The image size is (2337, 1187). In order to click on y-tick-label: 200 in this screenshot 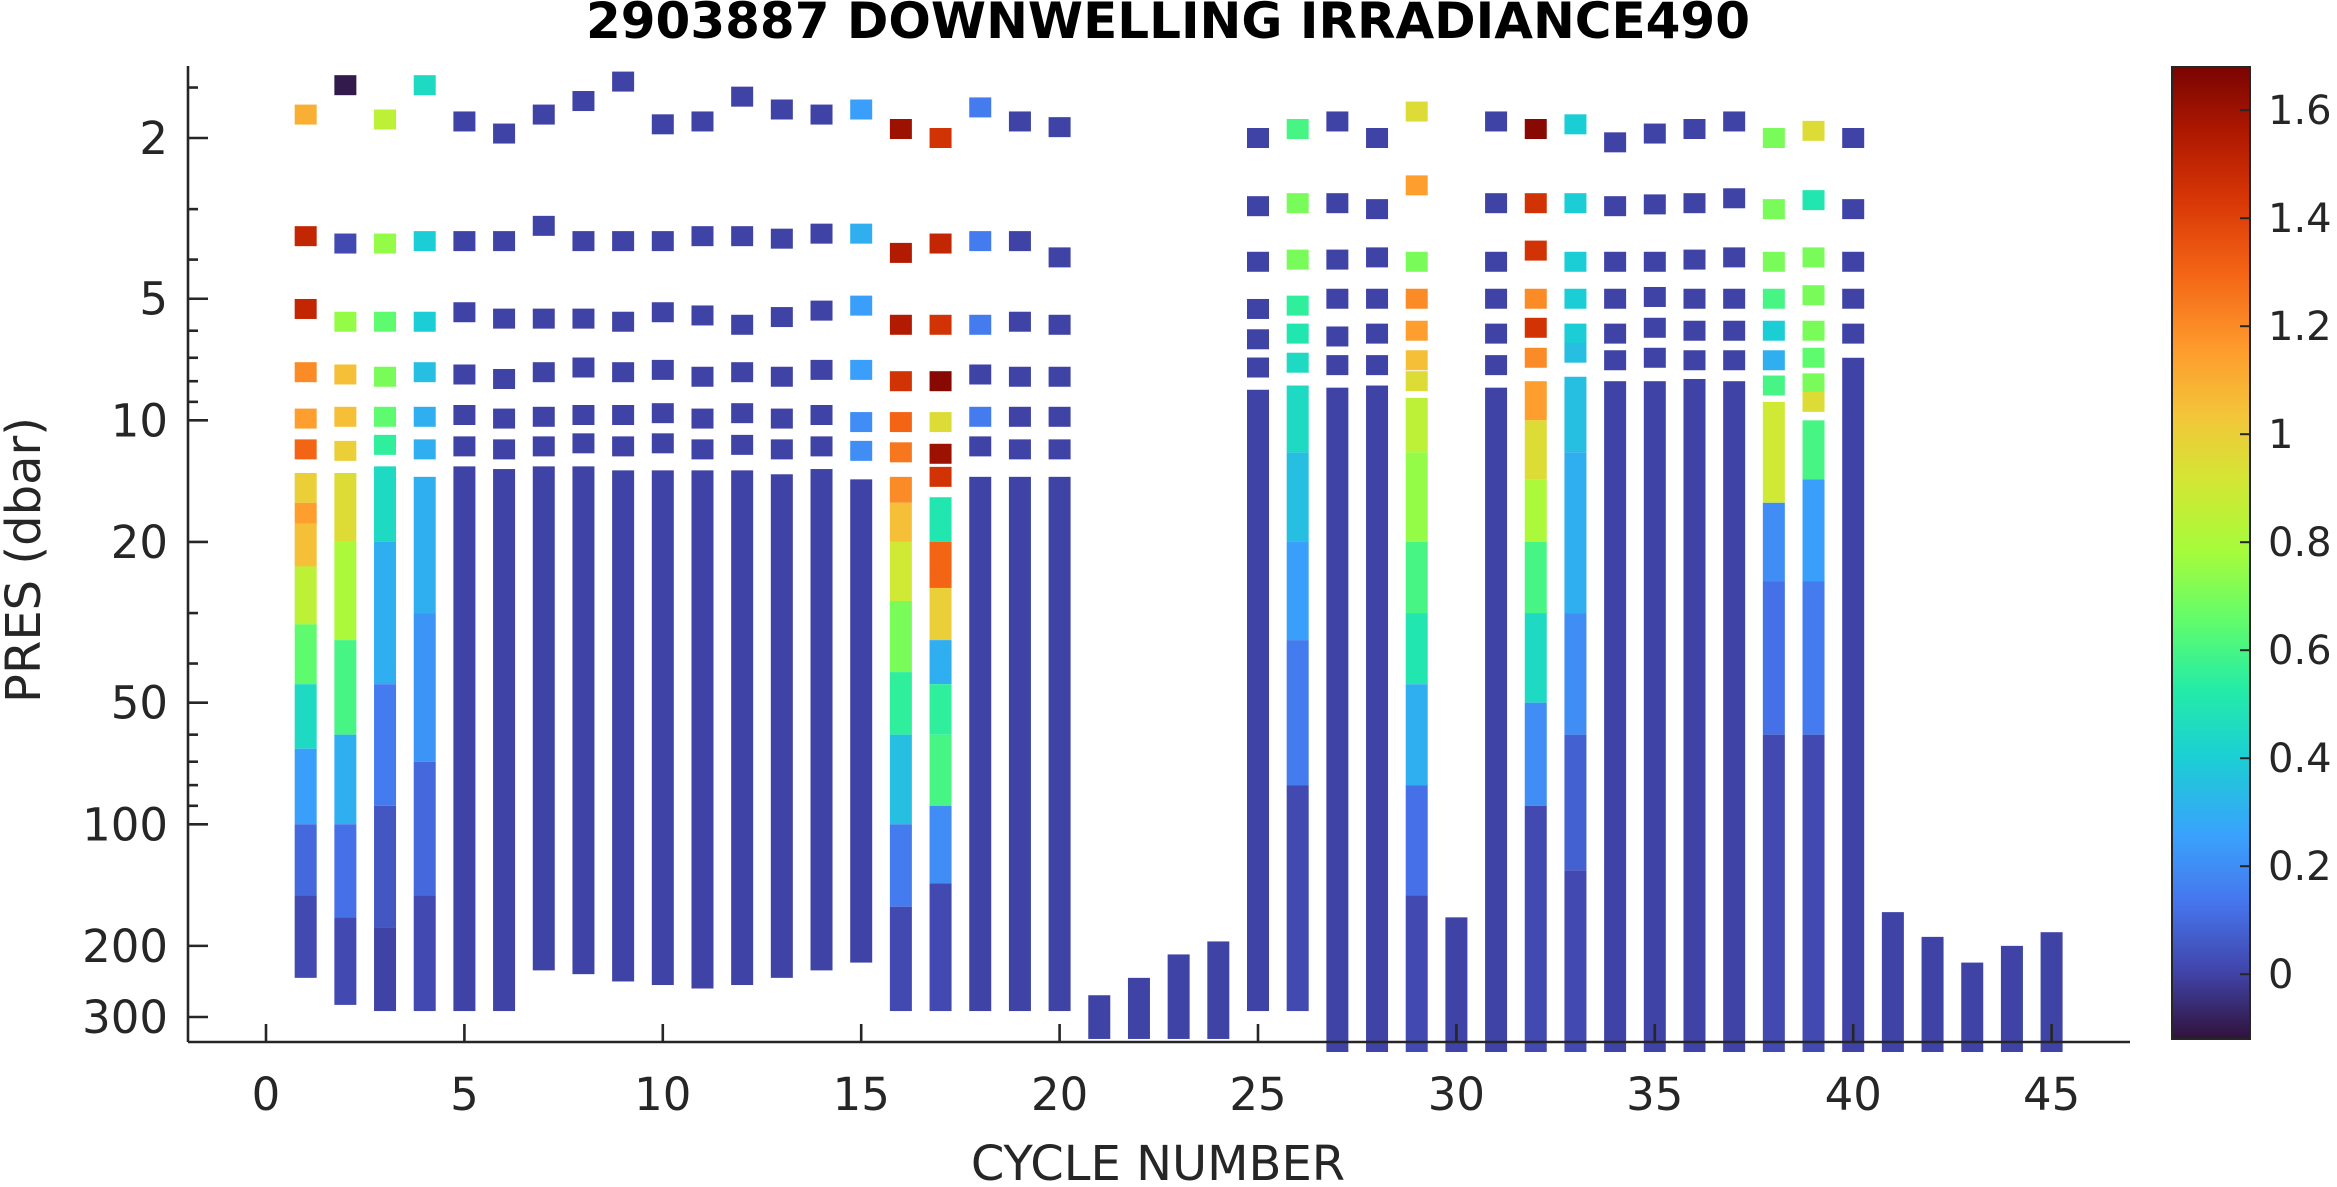, I will do `click(125, 946)`.